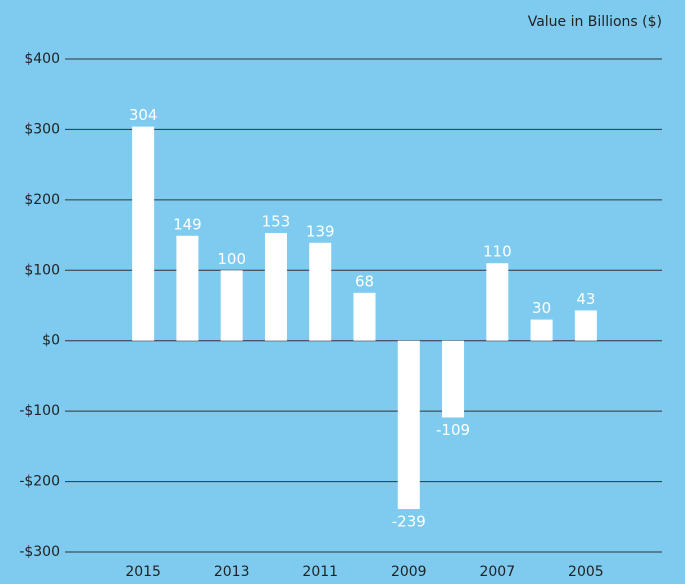  What do you see at coordinates (586, 572) in the screenshot?
I see `x-tick-label: 2005` at bounding box center [586, 572].